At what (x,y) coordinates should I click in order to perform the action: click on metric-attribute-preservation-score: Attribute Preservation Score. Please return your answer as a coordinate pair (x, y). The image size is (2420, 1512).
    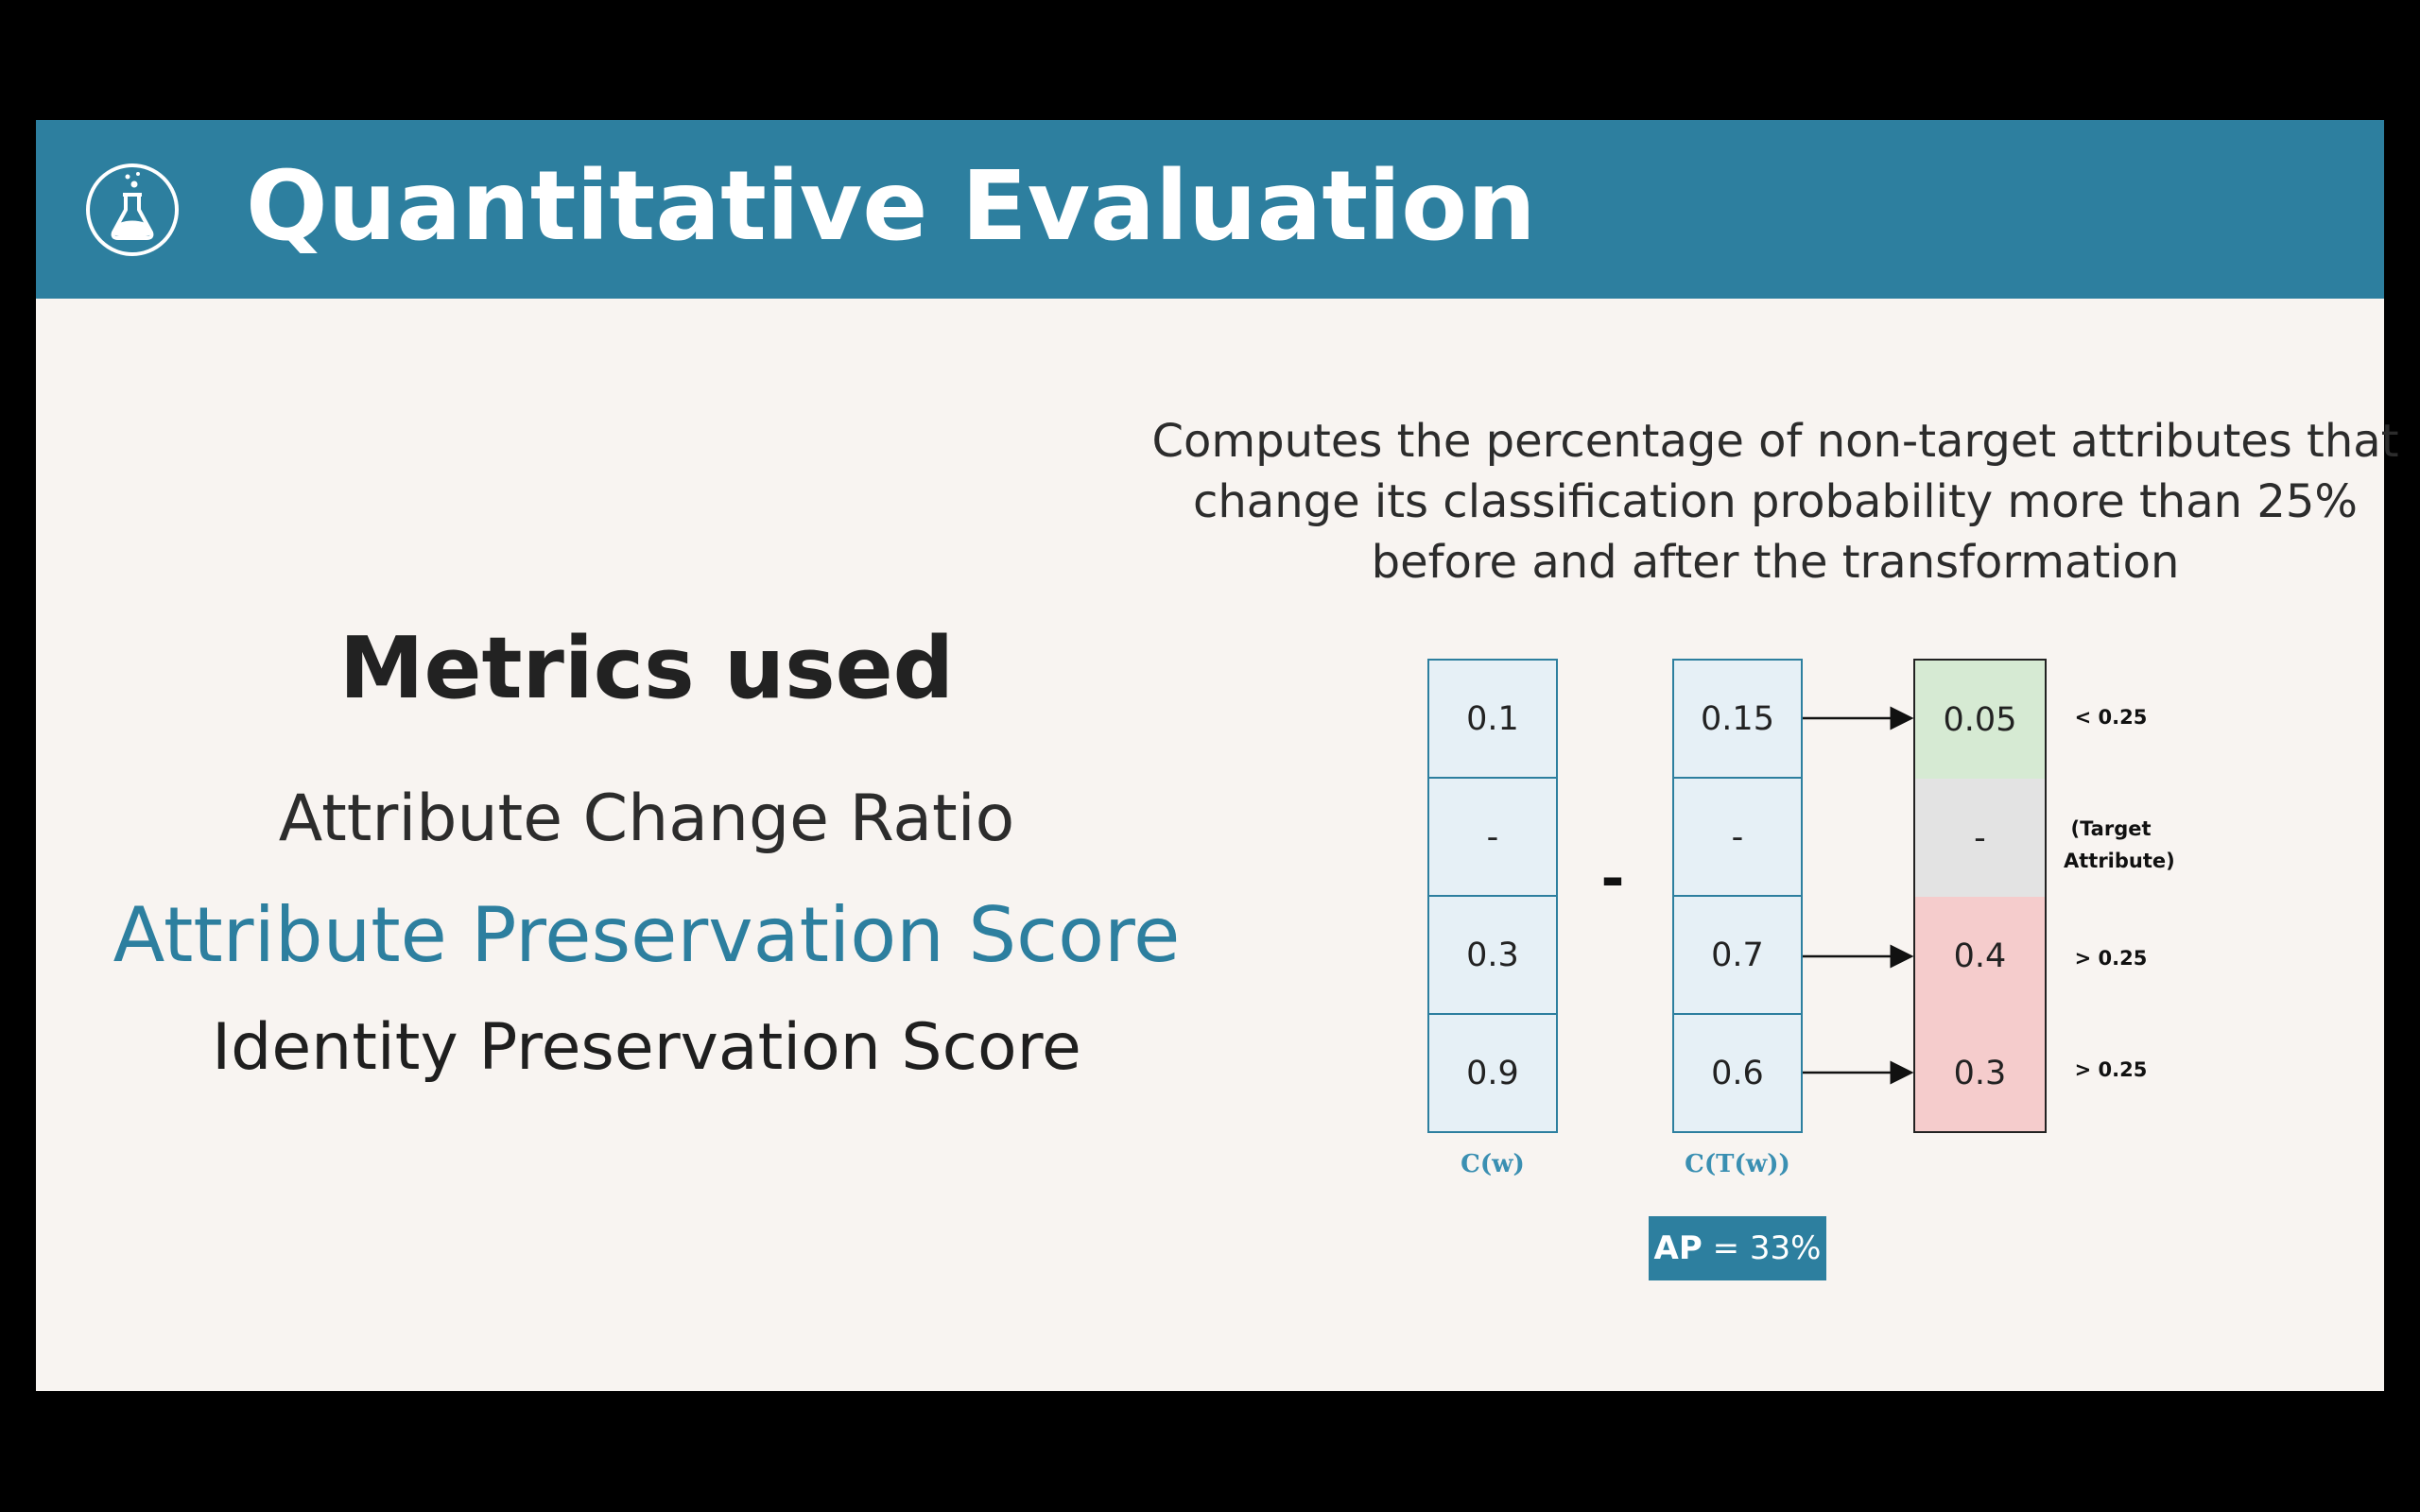
    Looking at the image, I should click on (646, 935).